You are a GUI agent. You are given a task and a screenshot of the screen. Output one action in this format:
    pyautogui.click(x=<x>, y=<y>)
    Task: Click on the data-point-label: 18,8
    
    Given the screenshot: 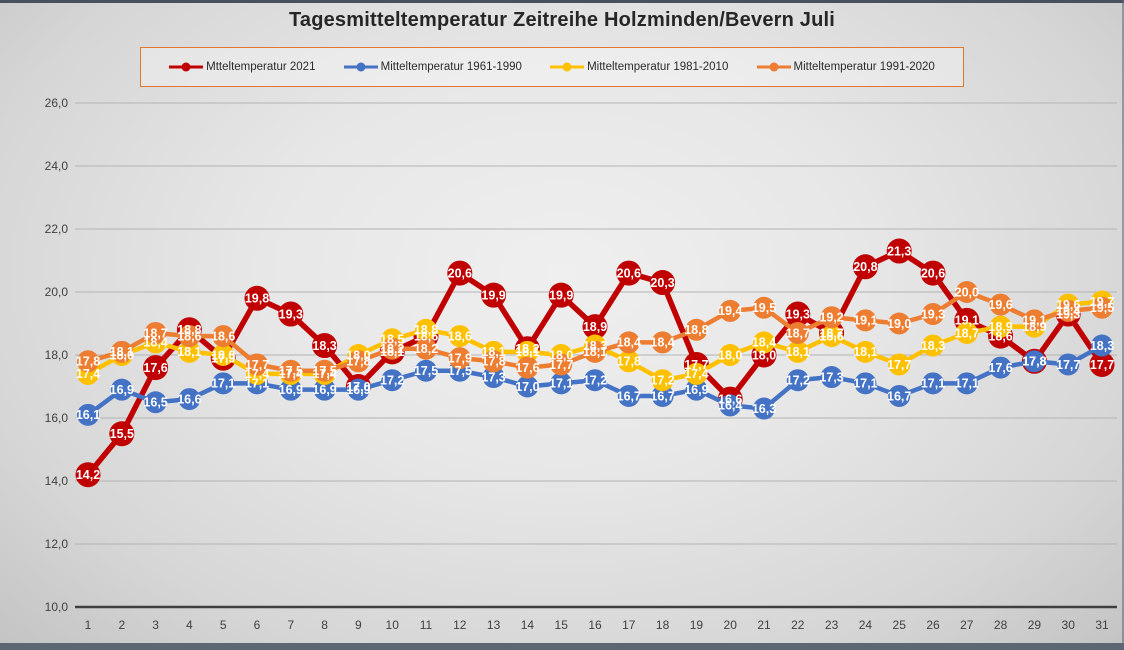 What is the action you would take?
    pyautogui.click(x=426, y=330)
    